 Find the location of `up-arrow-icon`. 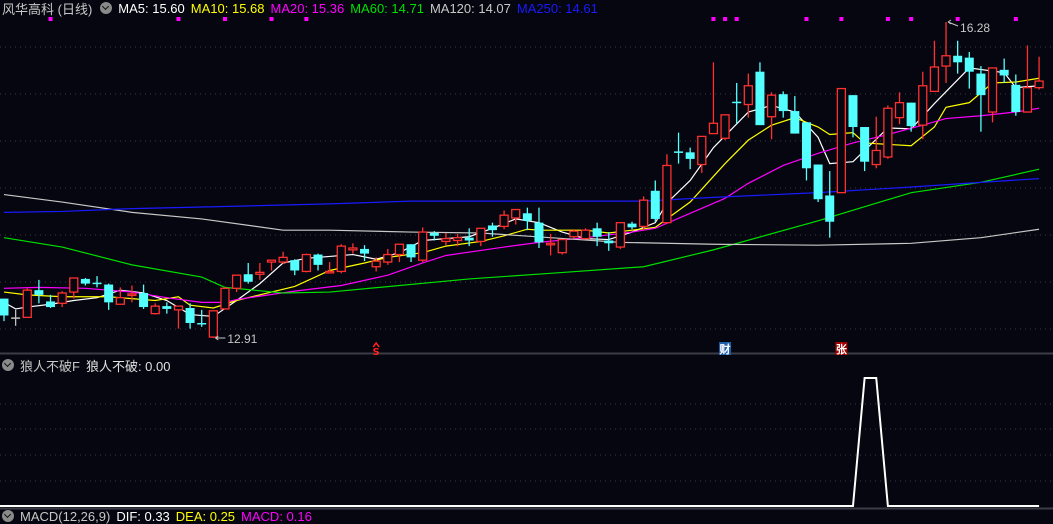

up-arrow-icon is located at coordinates (376, 344).